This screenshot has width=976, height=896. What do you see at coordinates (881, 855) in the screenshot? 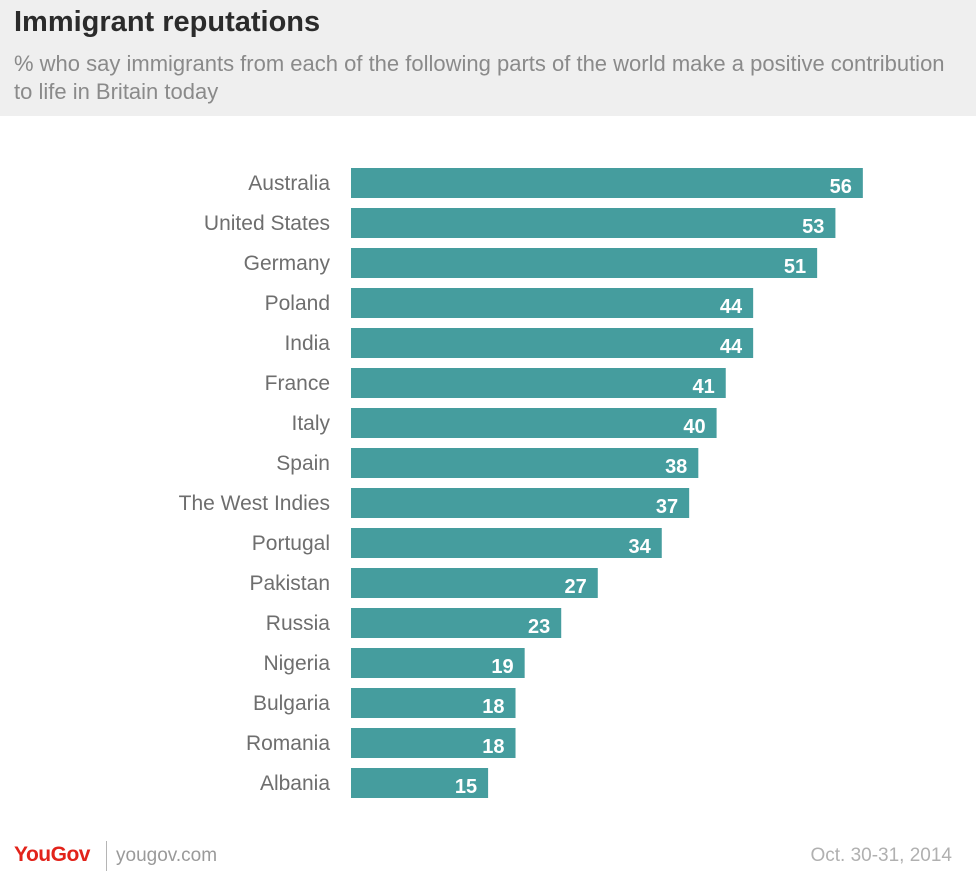
I see `survey-date: Oct. 30-31, 2014` at bounding box center [881, 855].